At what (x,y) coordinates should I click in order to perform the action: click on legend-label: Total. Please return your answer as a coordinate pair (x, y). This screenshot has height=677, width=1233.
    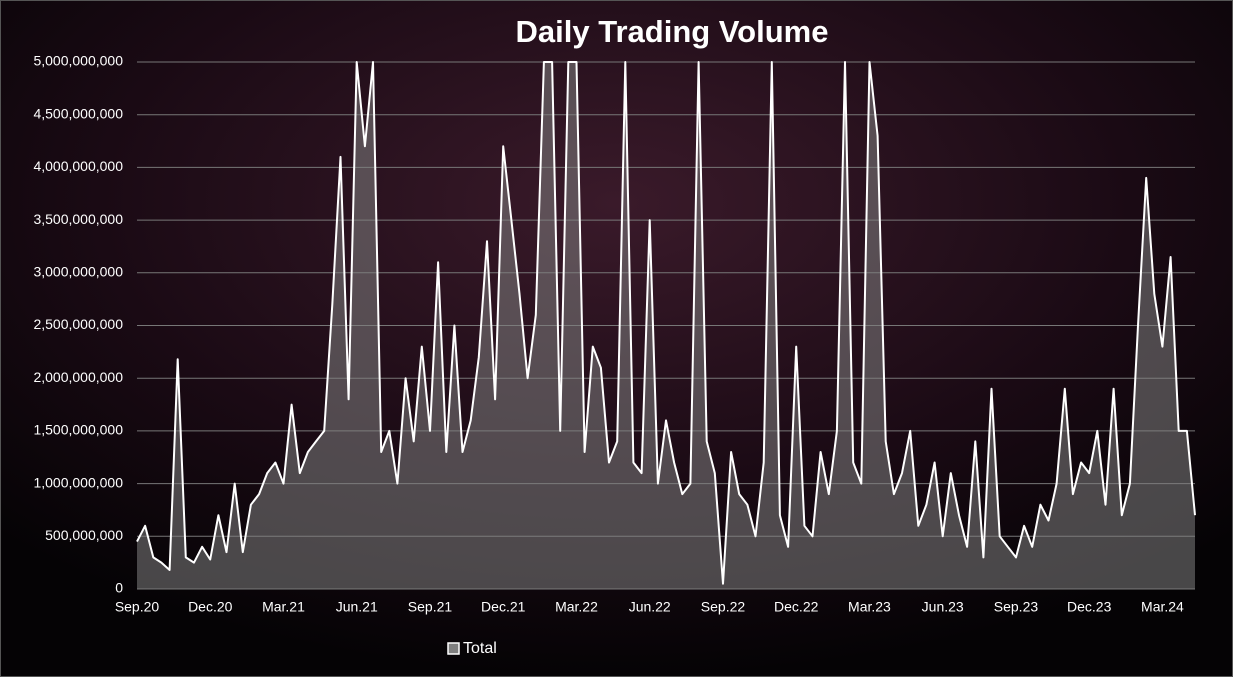
    Looking at the image, I should click on (480, 648).